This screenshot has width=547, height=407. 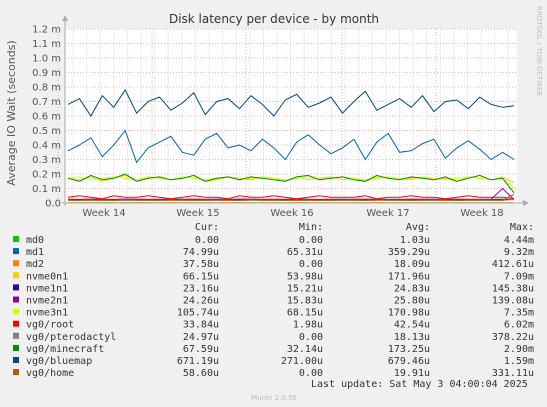 I want to click on y-tick-label: 1.2 m, so click(x=46, y=30).